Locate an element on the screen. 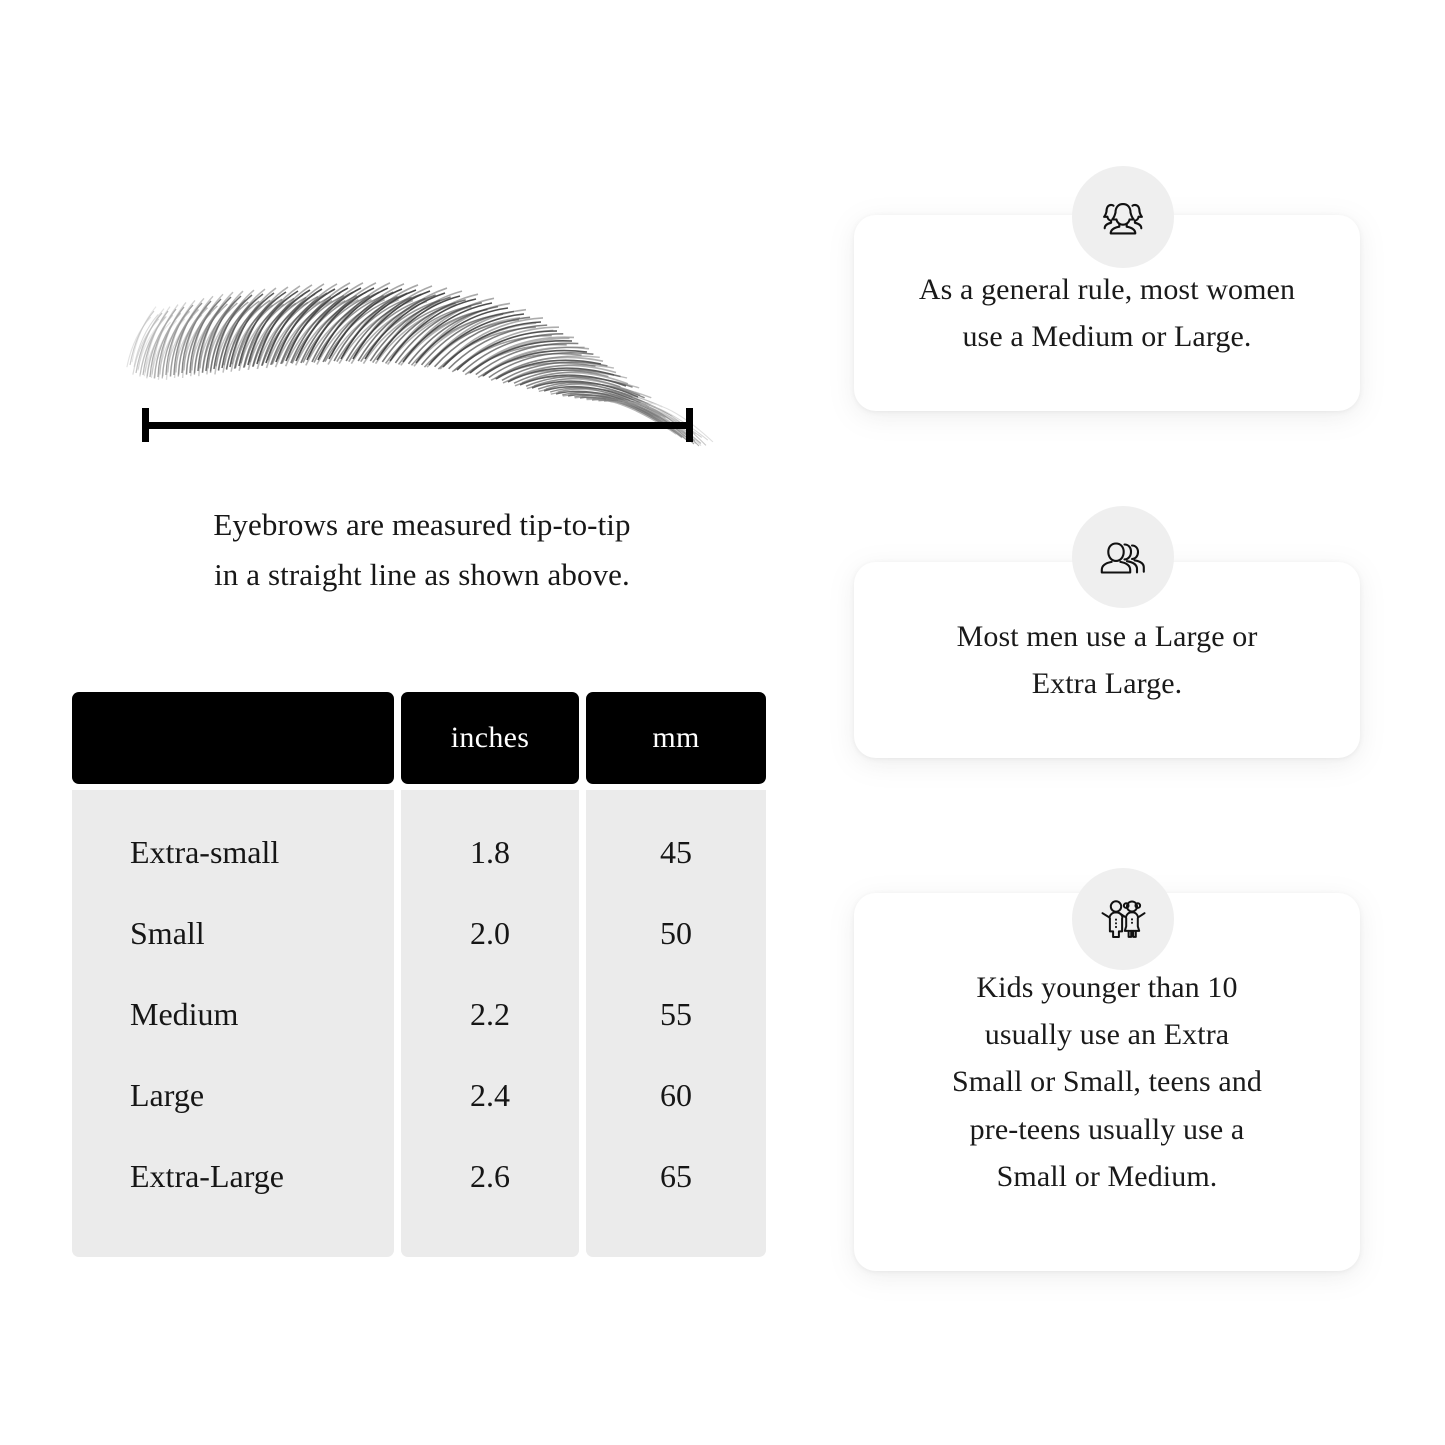  card-kids-line-3: Small or Small, teens and is located at coordinates (1107, 1082).